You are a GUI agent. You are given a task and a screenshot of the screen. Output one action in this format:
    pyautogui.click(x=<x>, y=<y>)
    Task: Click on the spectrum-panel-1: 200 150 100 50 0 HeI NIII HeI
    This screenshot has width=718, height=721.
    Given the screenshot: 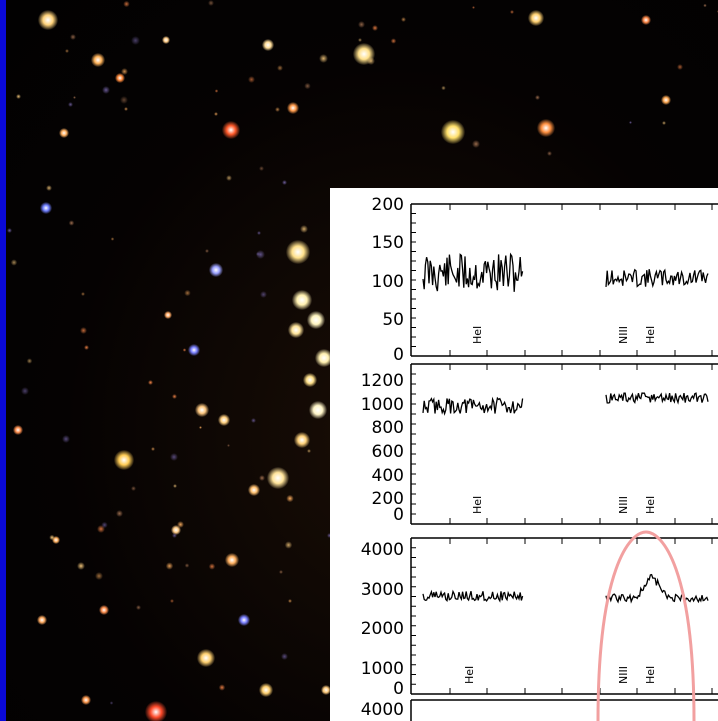 What is the action you would take?
    pyautogui.click(x=545, y=280)
    